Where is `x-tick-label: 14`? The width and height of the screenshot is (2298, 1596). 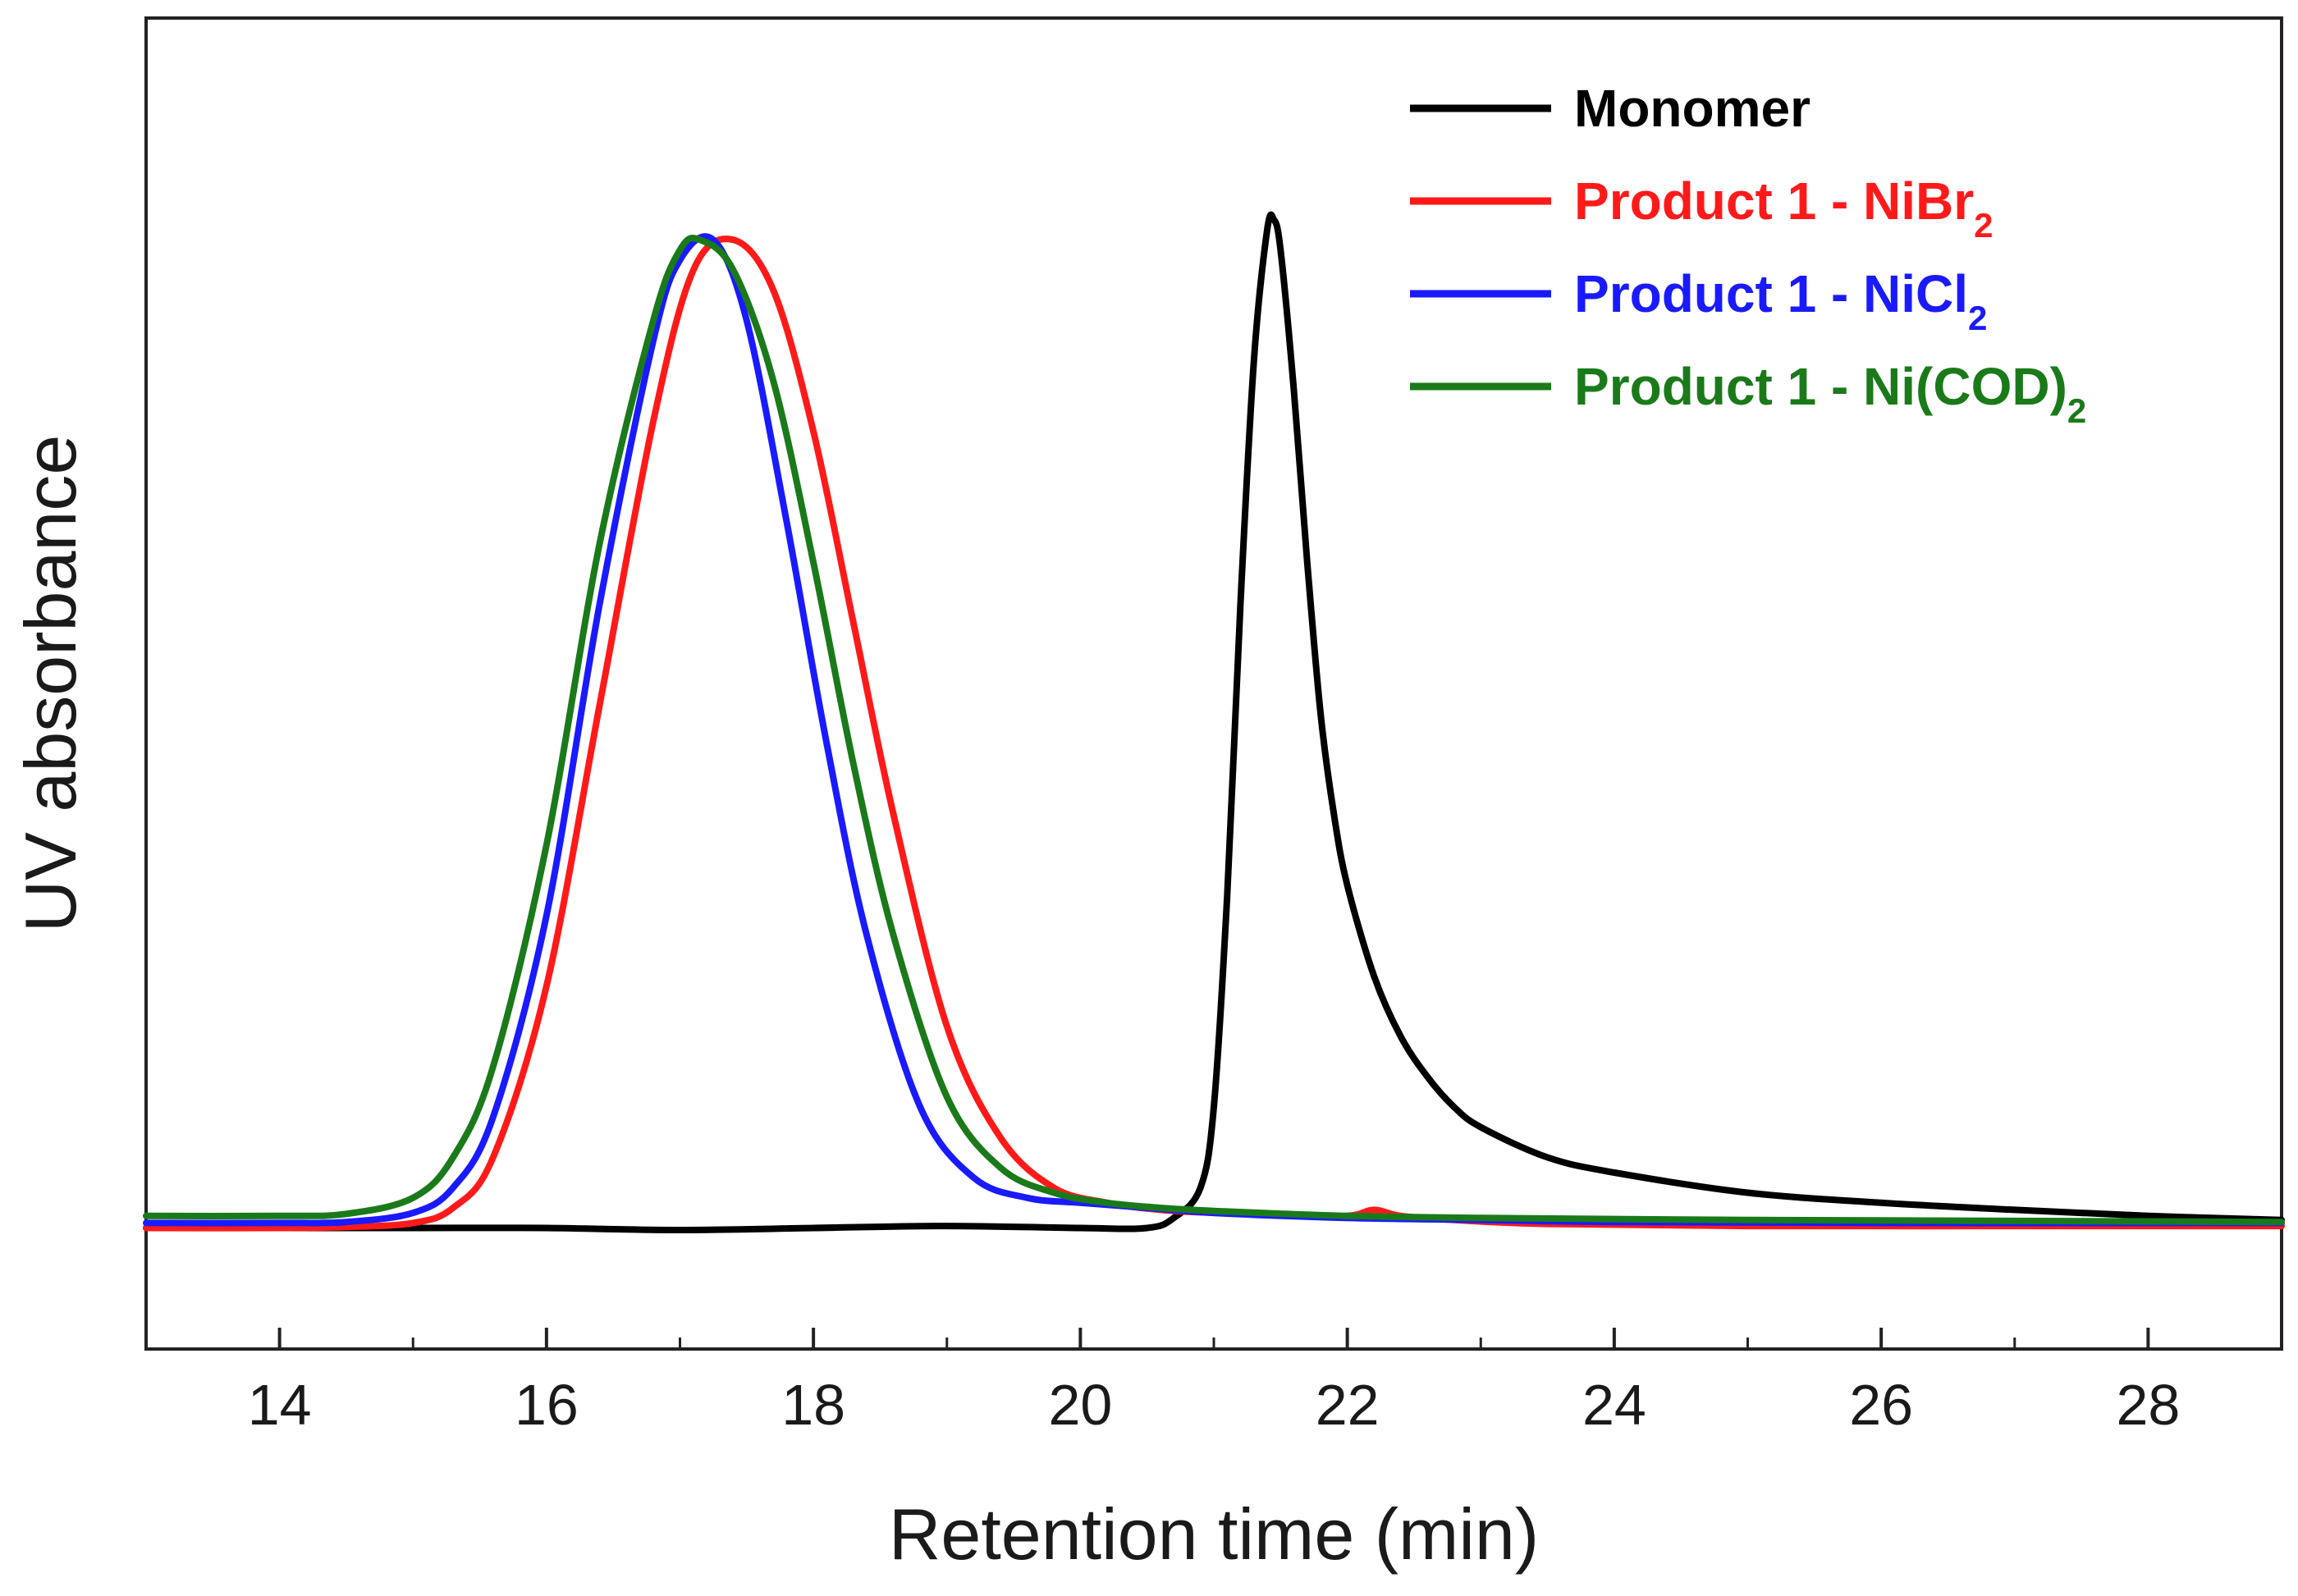 x-tick-label: 14 is located at coordinates (280, 1405).